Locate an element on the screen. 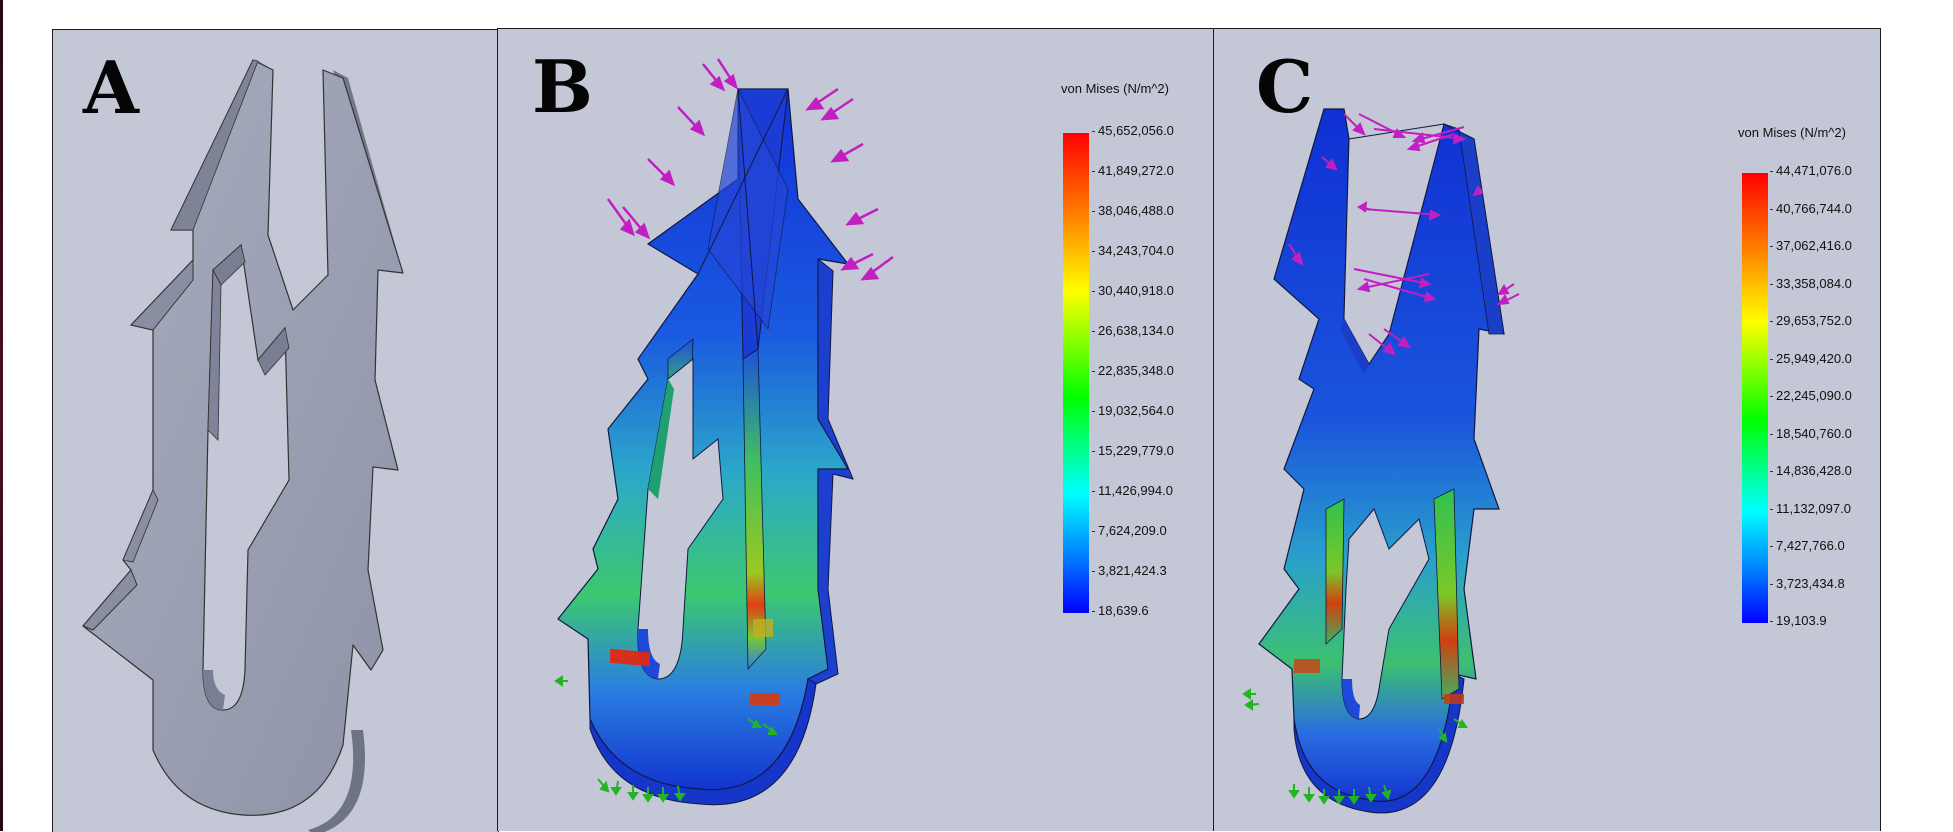  legend-colorbar-b is located at coordinates (1076, 373).